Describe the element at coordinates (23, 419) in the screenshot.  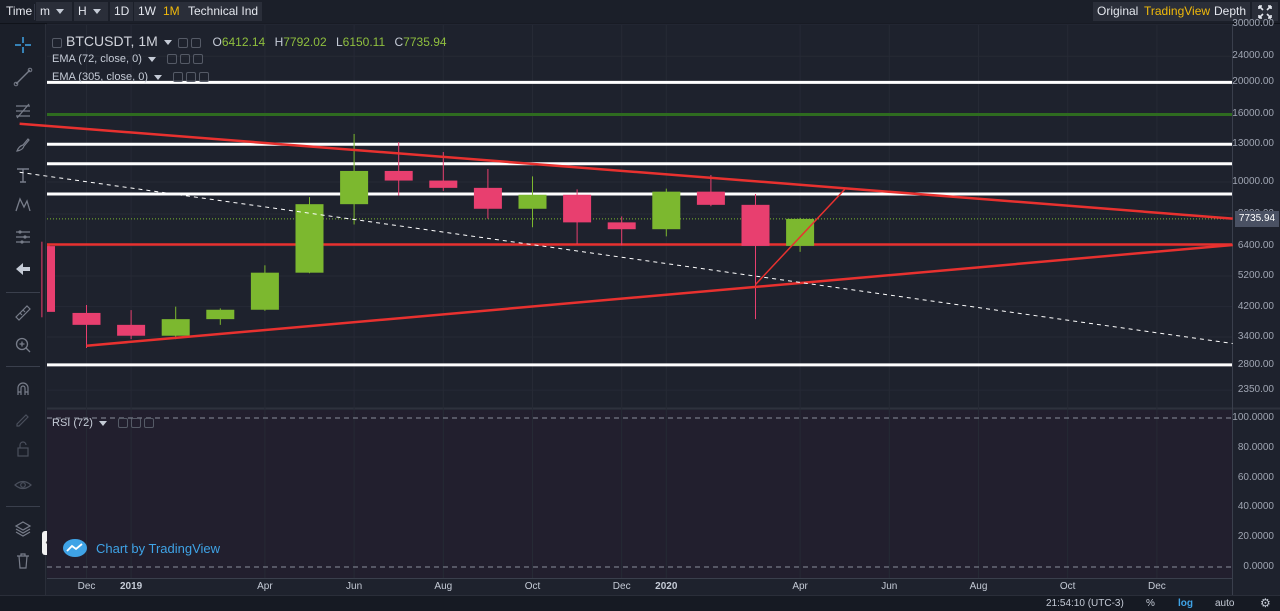
I see `drawing-mode-tool` at that location.